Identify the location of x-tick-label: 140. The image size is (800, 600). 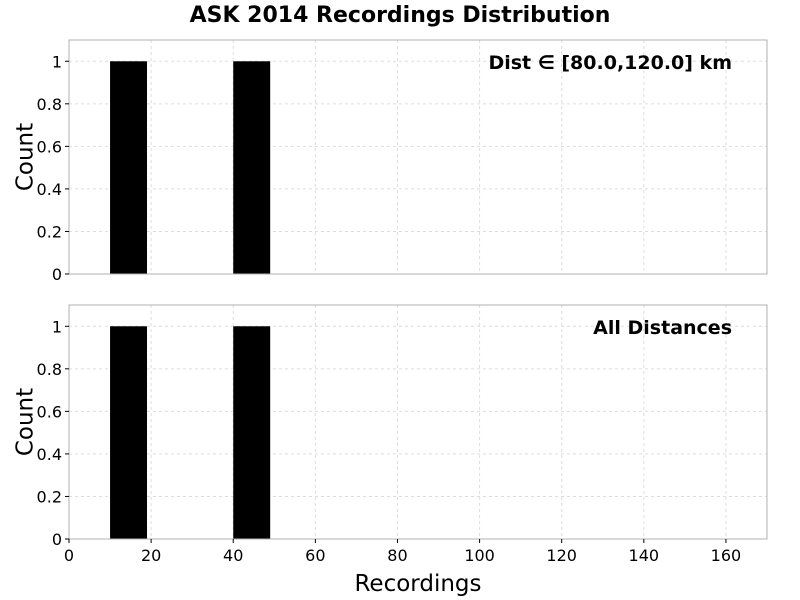
(644, 555).